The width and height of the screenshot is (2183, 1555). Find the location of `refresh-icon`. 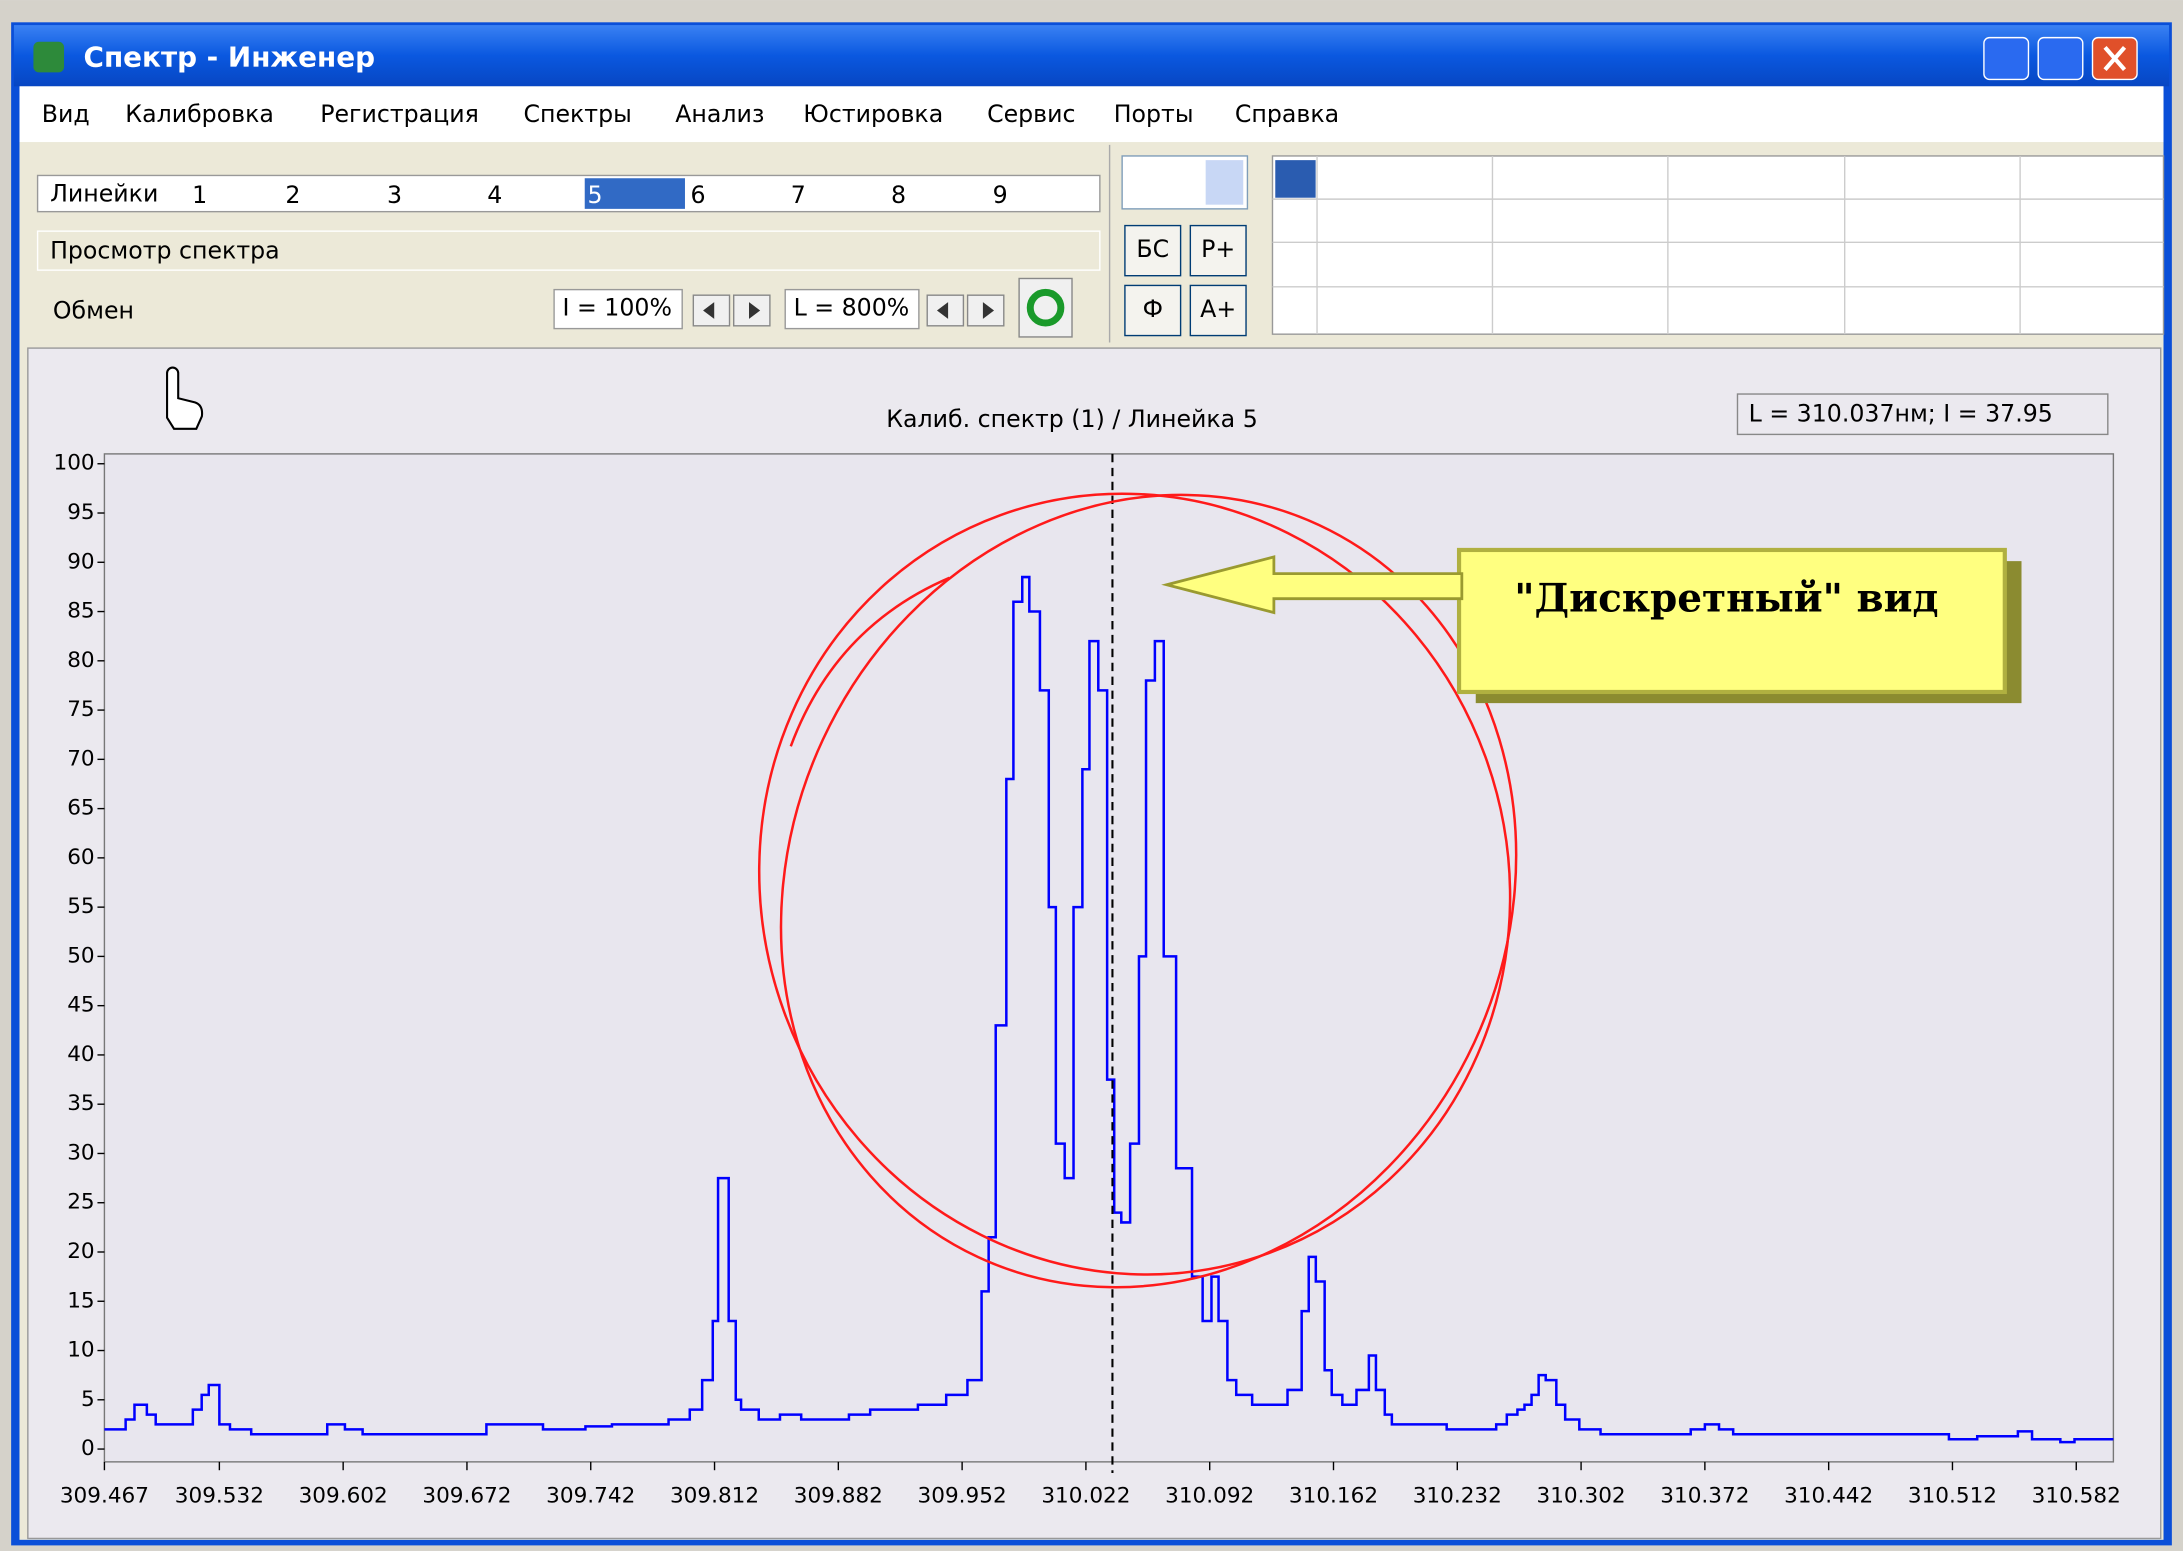

refresh-icon is located at coordinates (1045, 307).